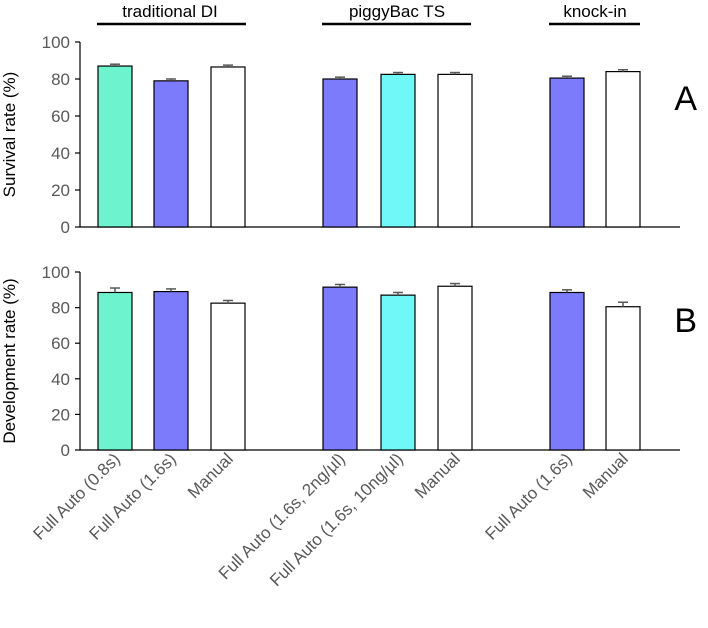 The width and height of the screenshot is (708, 628). Describe the element at coordinates (685, 99) in the screenshot. I see `panel-label: A` at that location.